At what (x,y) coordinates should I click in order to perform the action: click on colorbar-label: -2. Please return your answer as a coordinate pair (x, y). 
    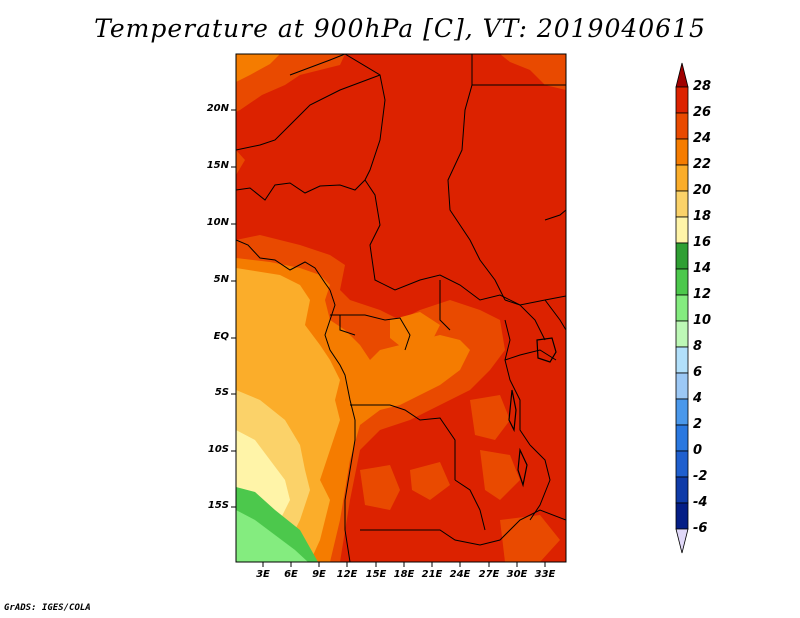
    Looking at the image, I should click on (700, 476).